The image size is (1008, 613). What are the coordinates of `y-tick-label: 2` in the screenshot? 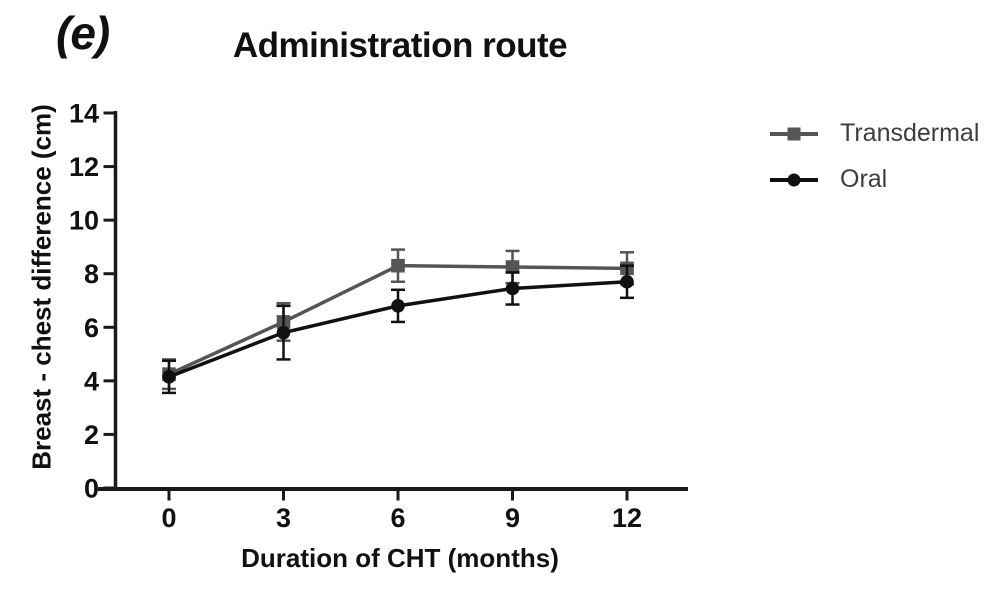 It's located at (91, 435).